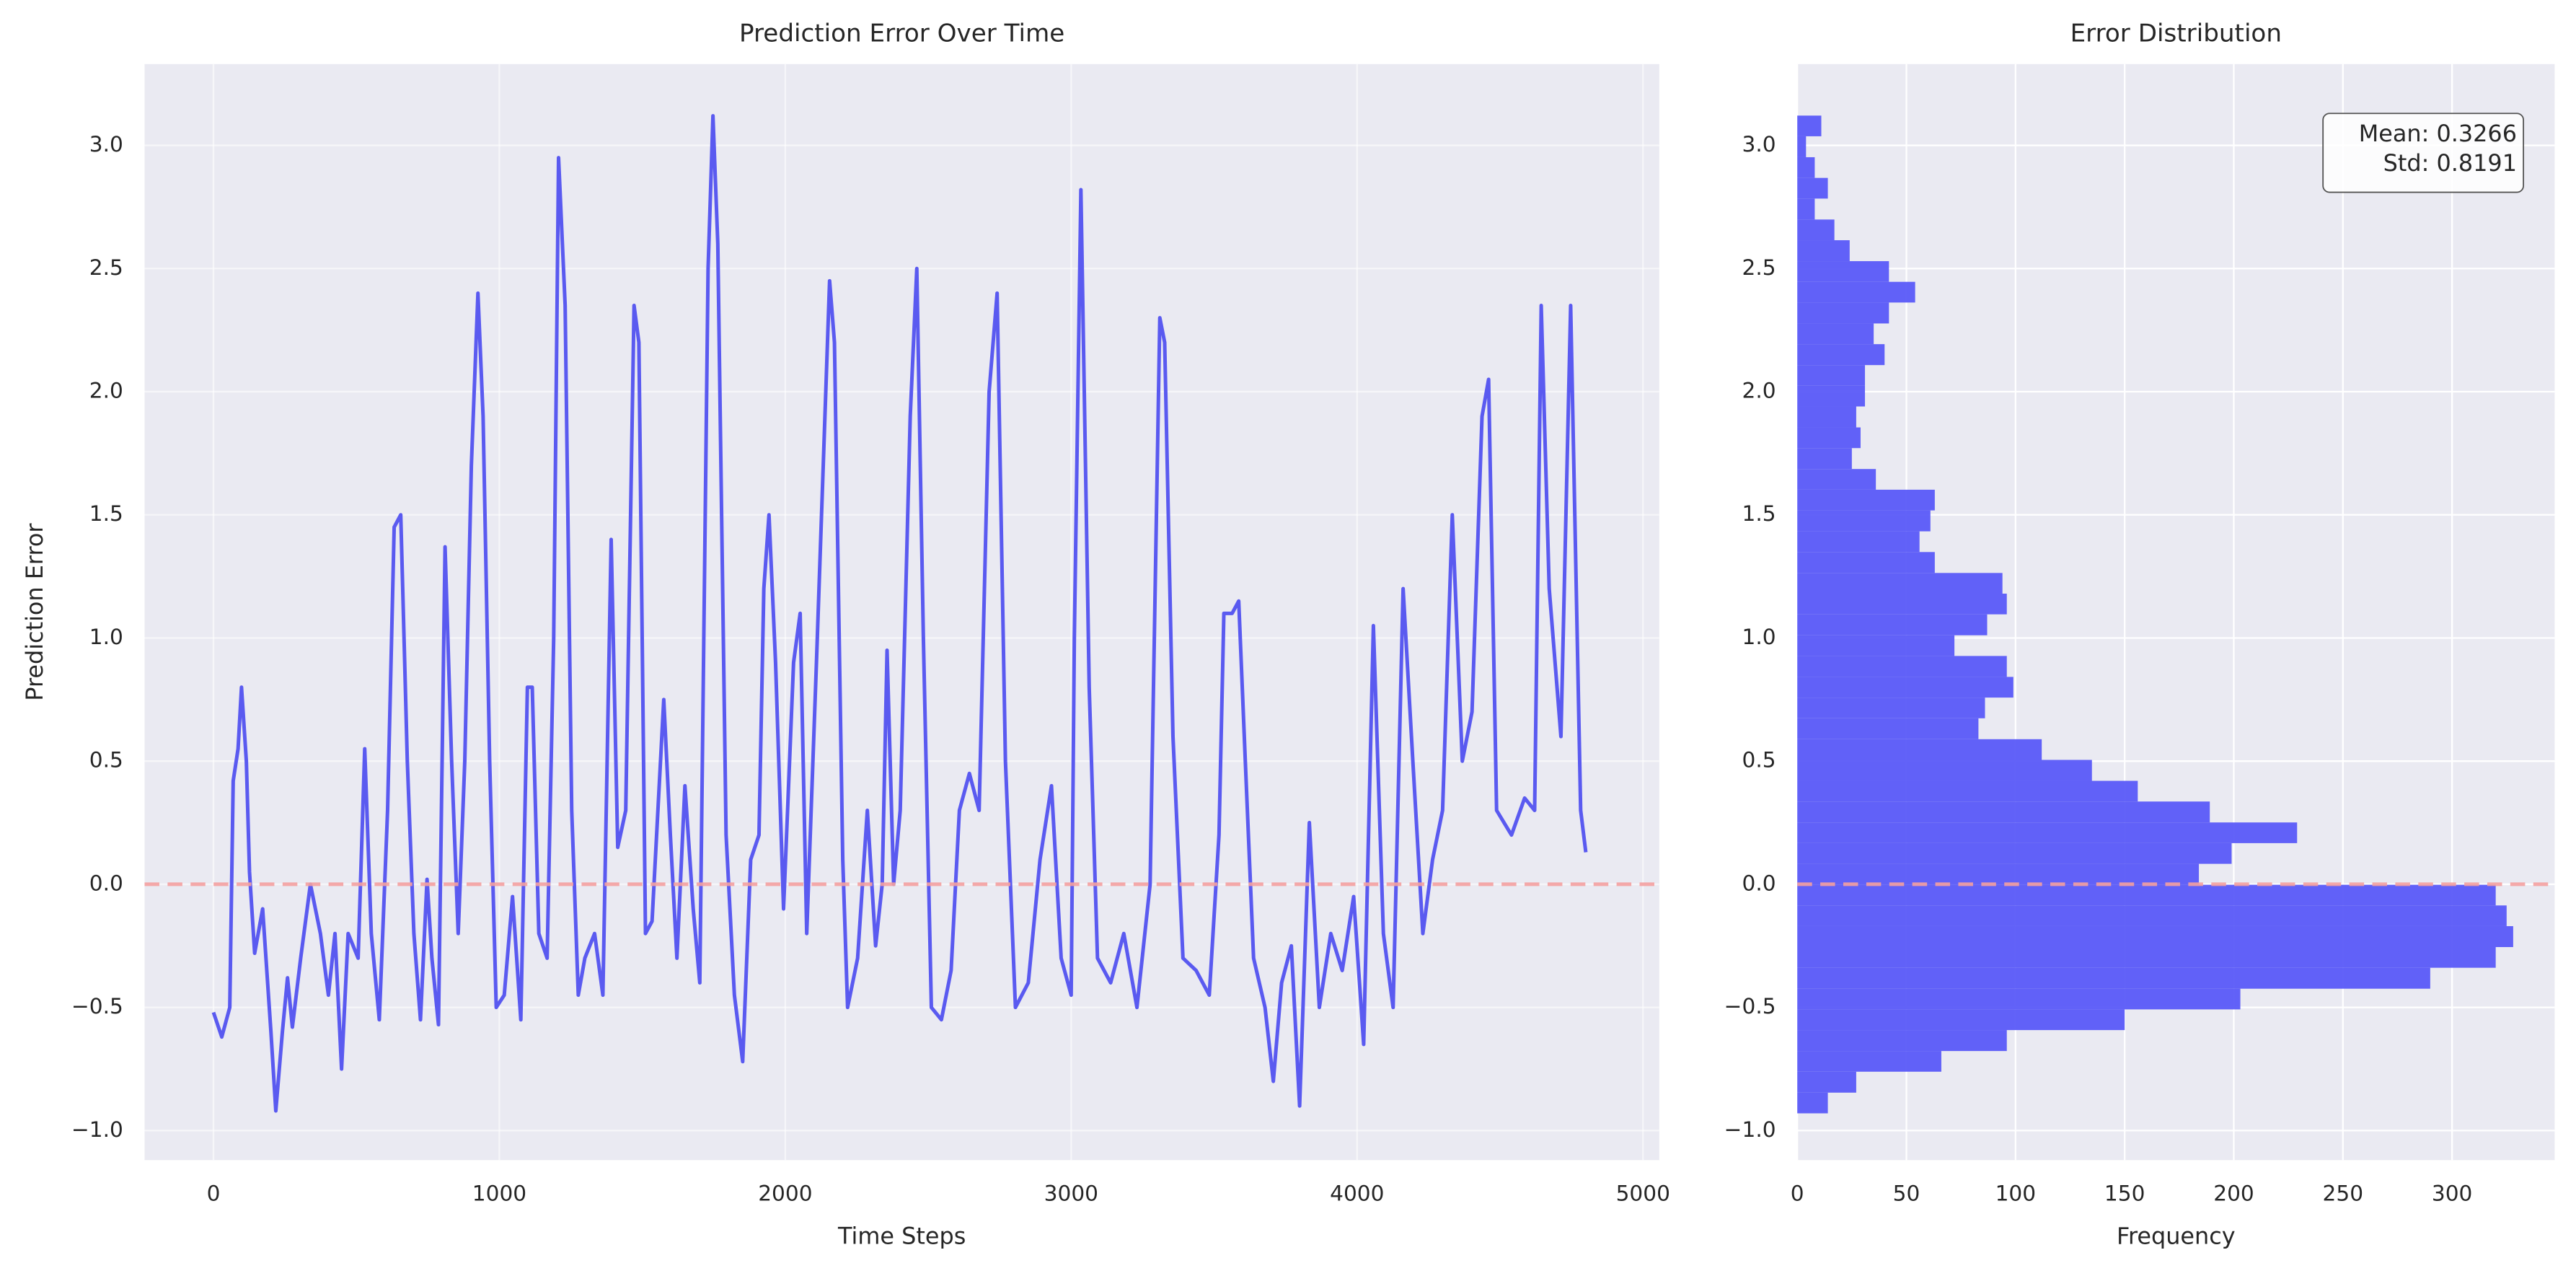  Describe the element at coordinates (2176, 33) in the screenshot. I see `chart-title: Error Distribution` at that location.